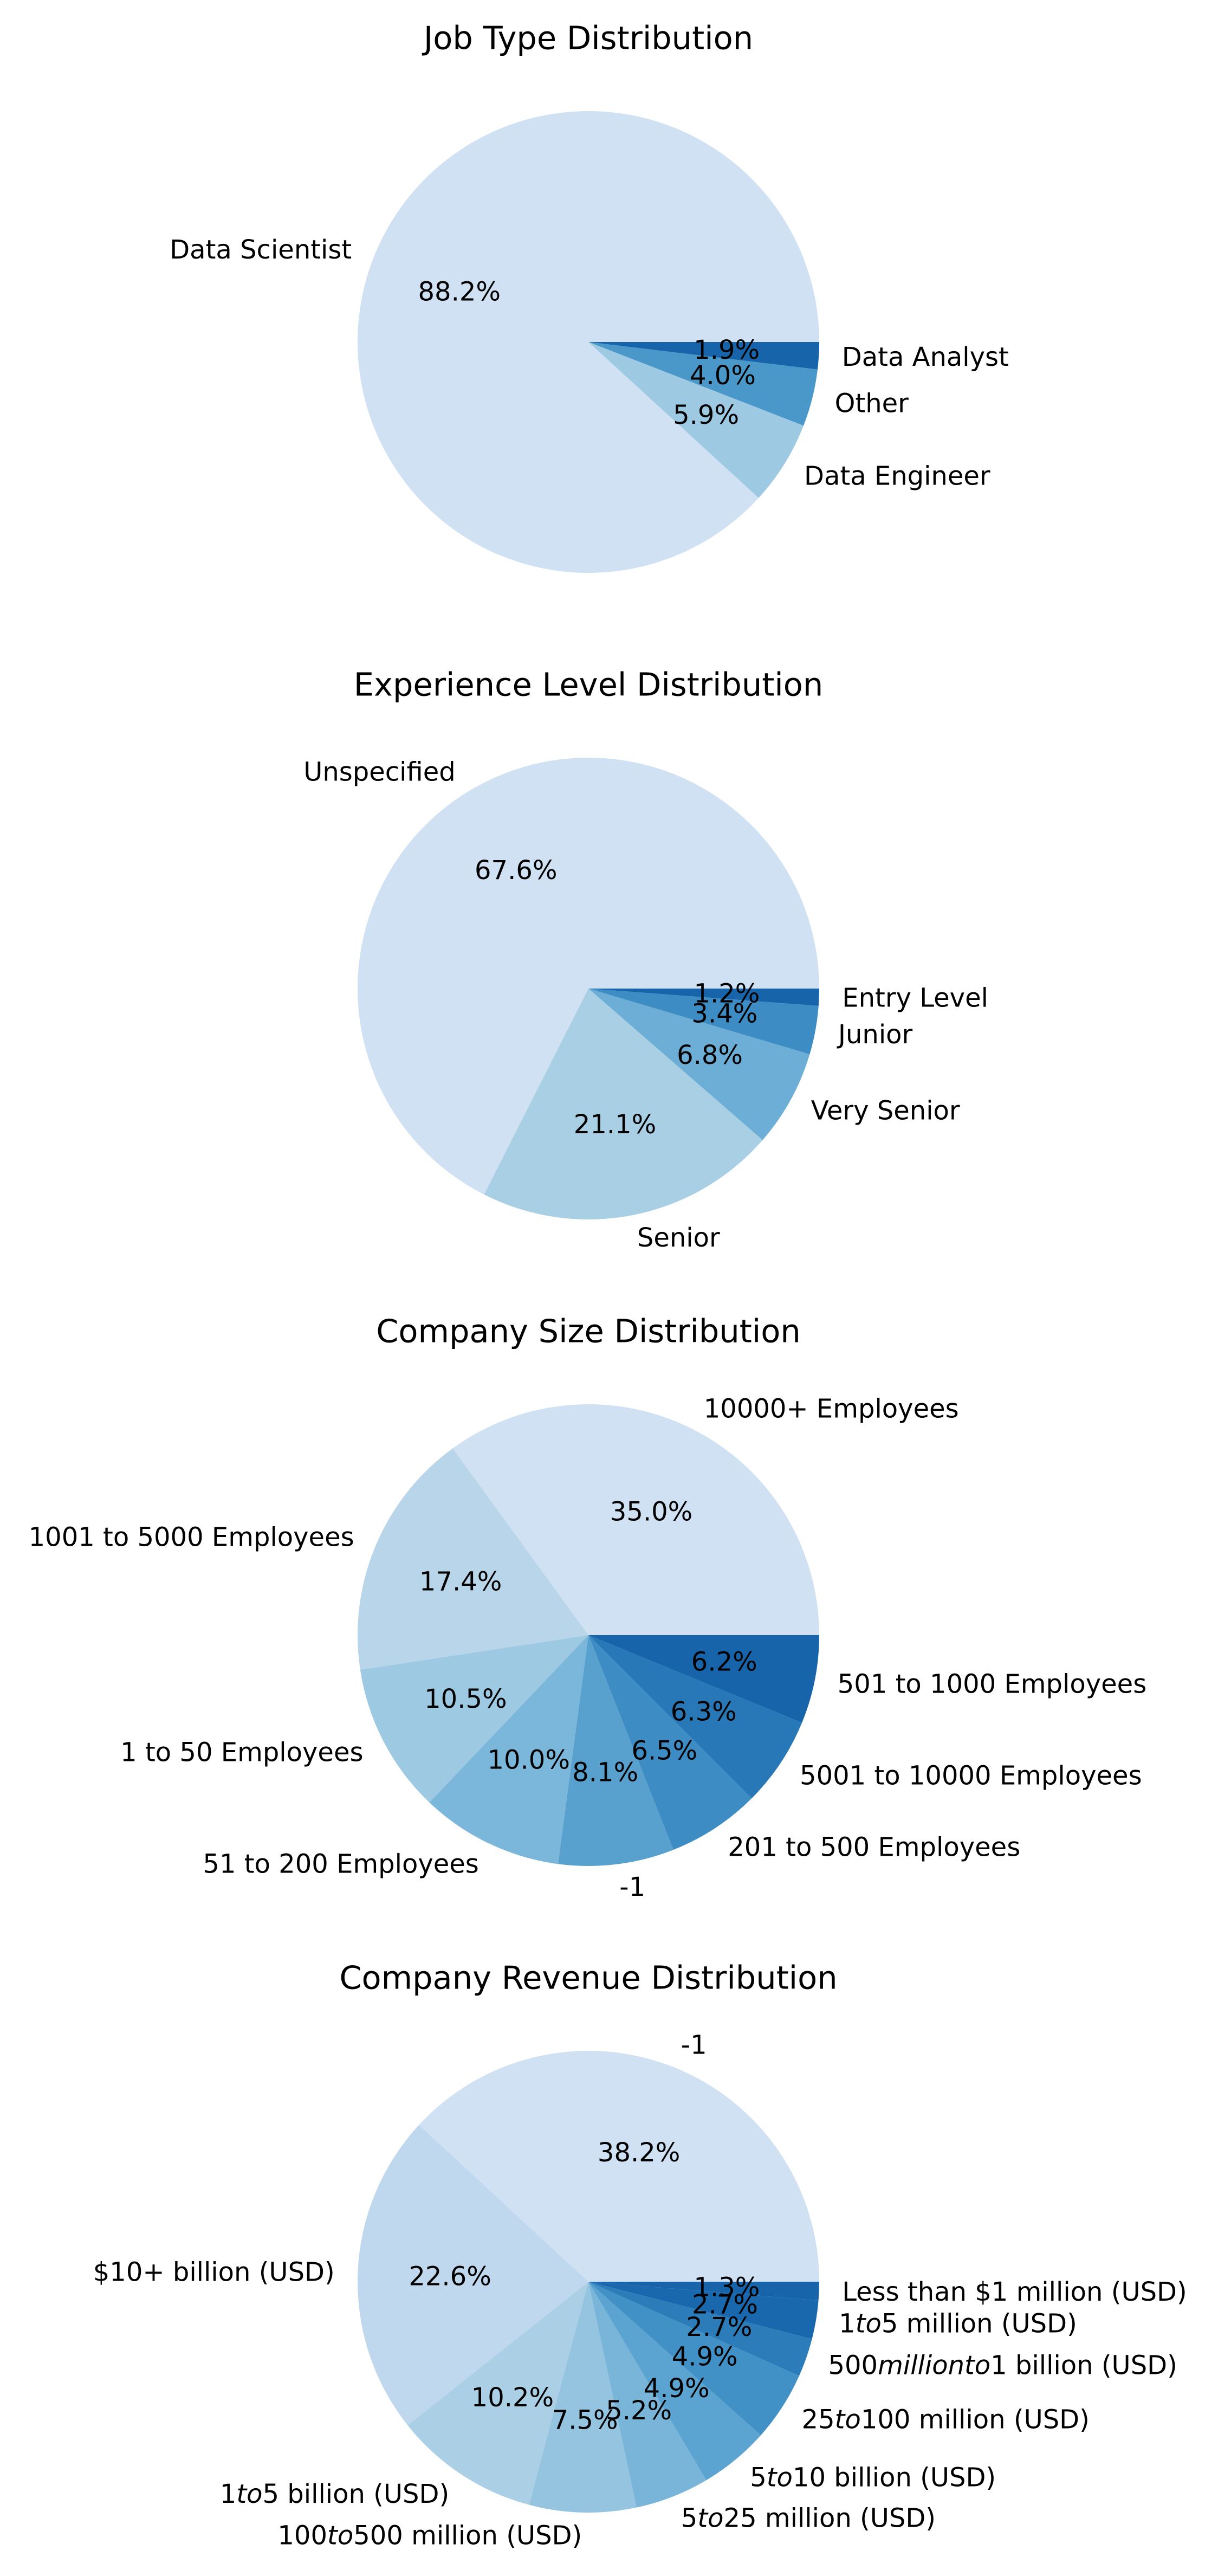 The image size is (1218, 2576). I want to click on slice-label-5-to-10-billion-usd: 5to10 billion (USD), so click(873, 2477).